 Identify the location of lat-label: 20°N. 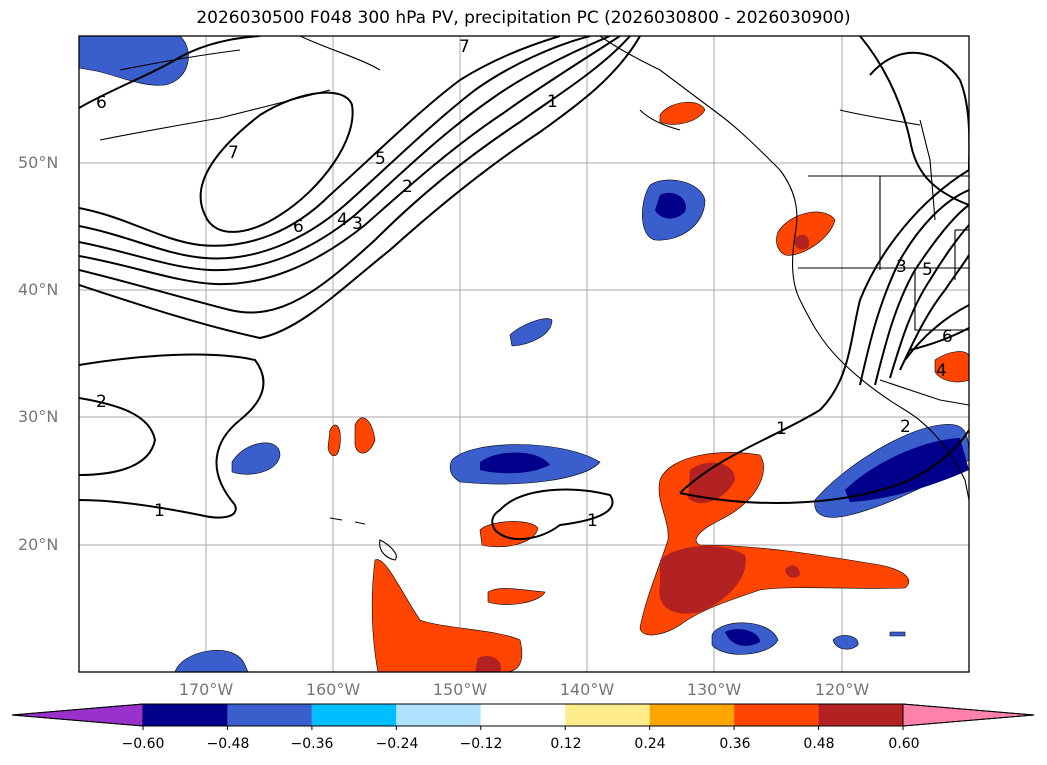
(38, 544).